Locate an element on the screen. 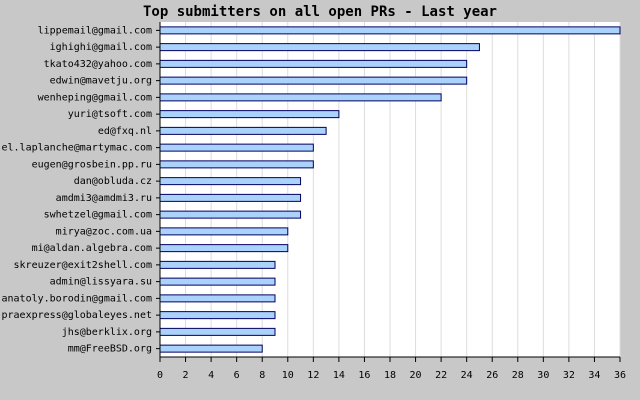 The image size is (640, 400). x-tick-label: 28 is located at coordinates (518, 375).